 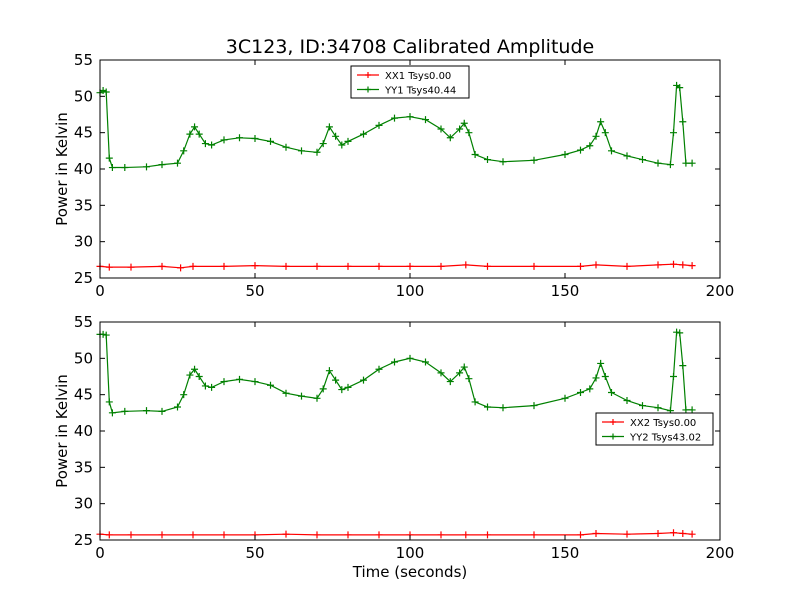 What do you see at coordinates (83, 504) in the screenshot?
I see `y-tick-label: 30` at bounding box center [83, 504].